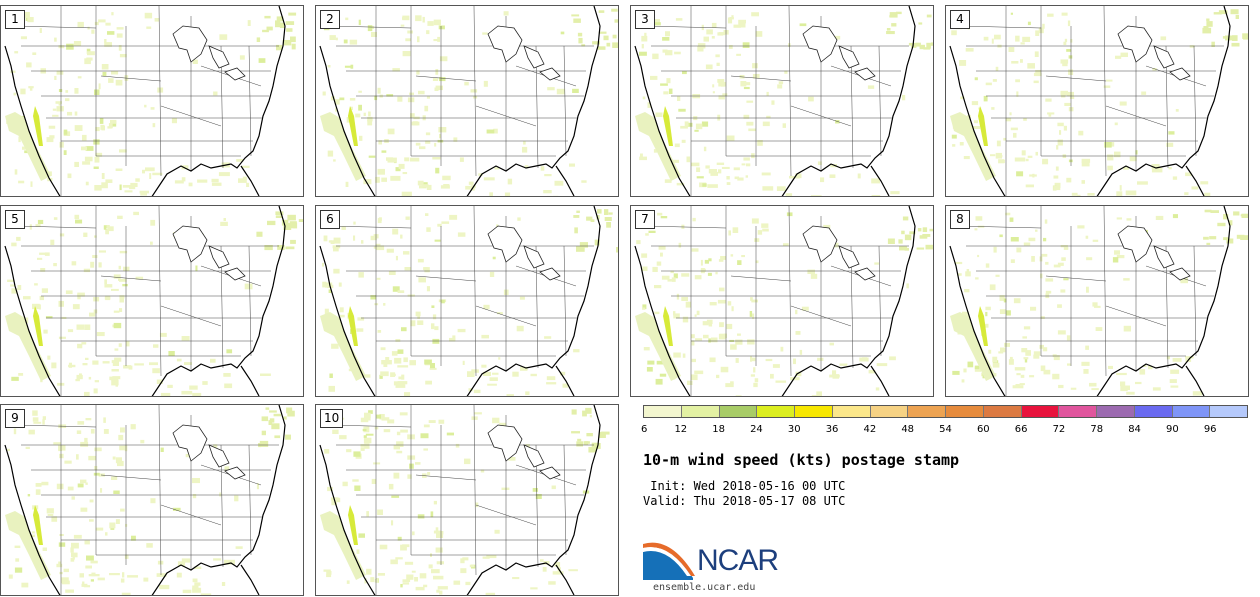 The height and width of the screenshot is (597, 1260). Describe the element at coordinates (1059, 429) in the screenshot. I see `legend-tick-label: 72` at that location.